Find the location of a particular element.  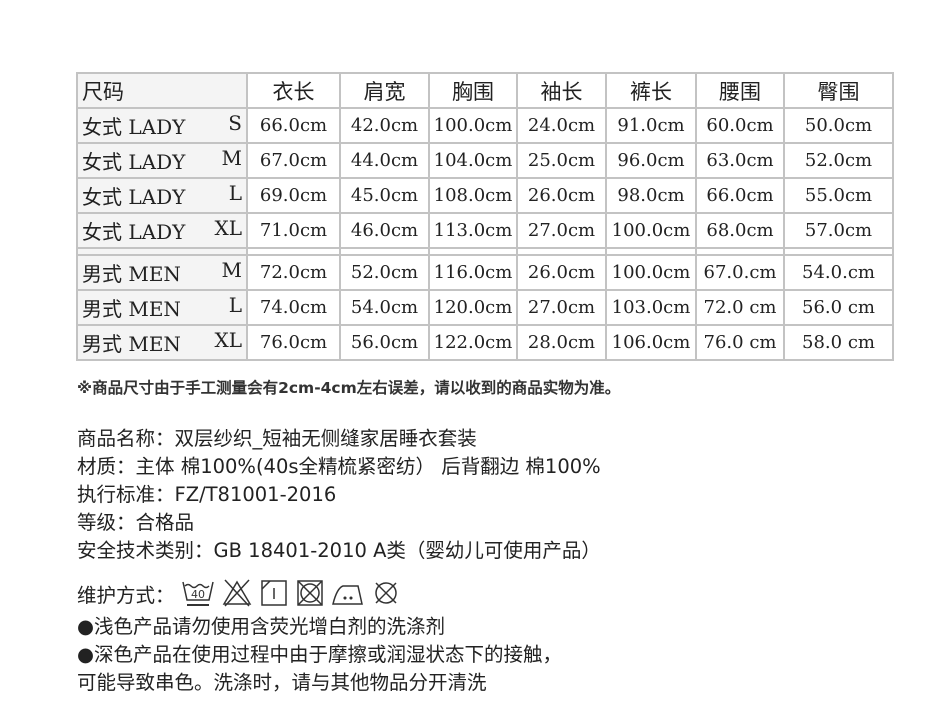

measurement-cell: 108.0cm is located at coordinates (473, 195).